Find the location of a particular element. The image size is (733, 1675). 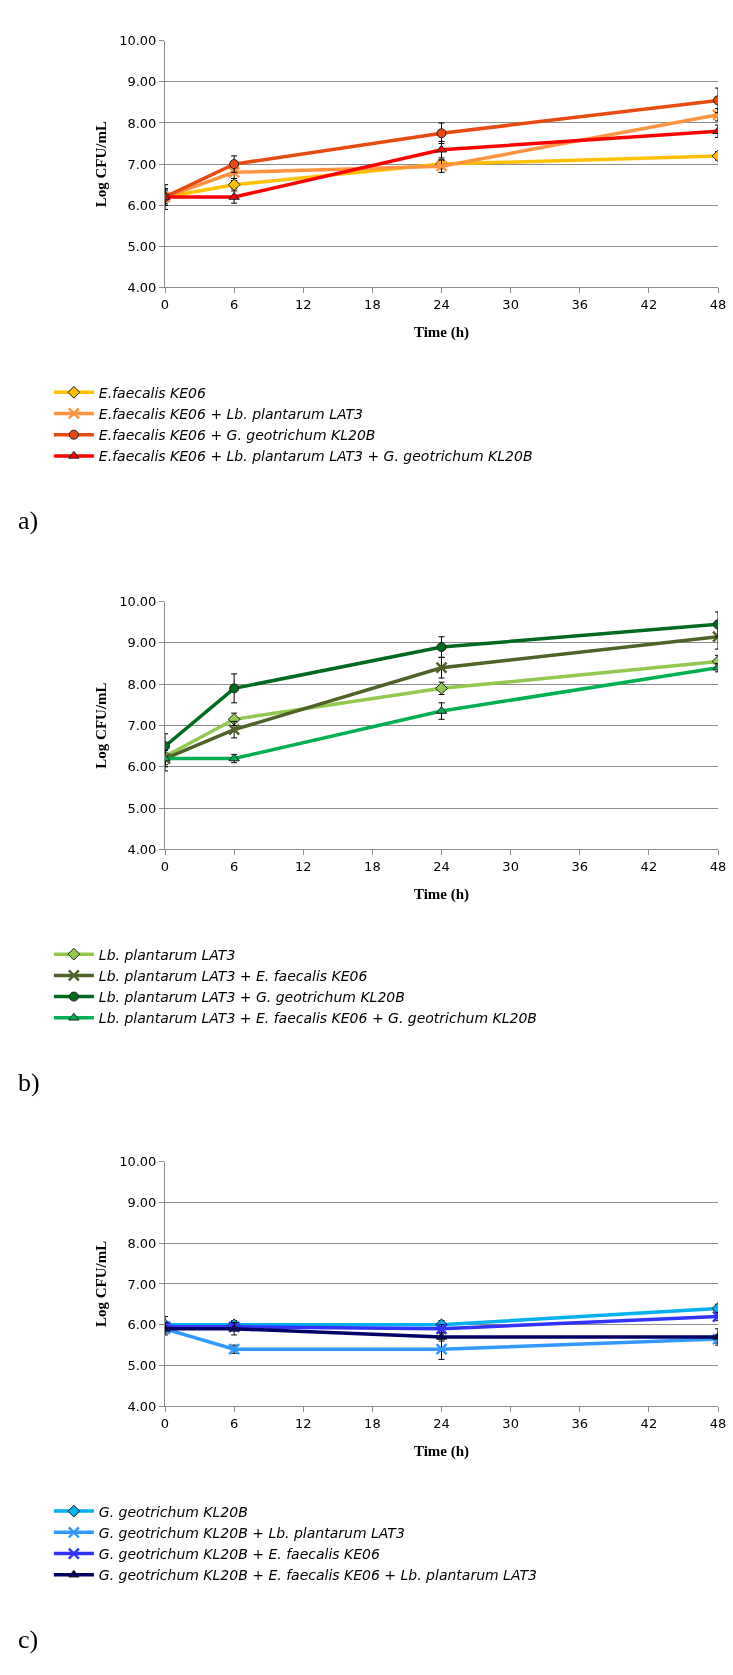

legend-label: E.faecalis KE06 is located at coordinates (152, 392).